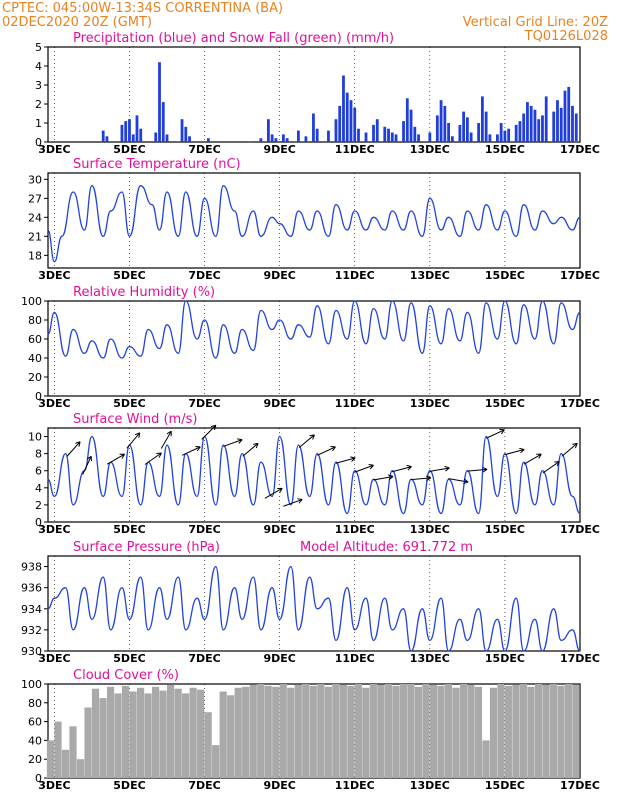  I want to click on temp-xtick-label: 3DEC, so click(54, 275).